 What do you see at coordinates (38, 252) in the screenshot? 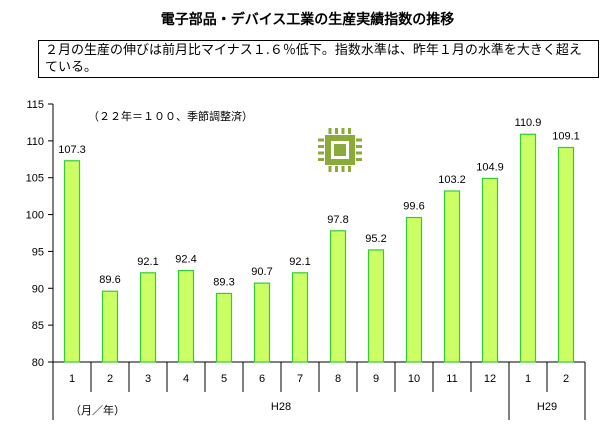
I see `y-tick-label: 95` at bounding box center [38, 252].